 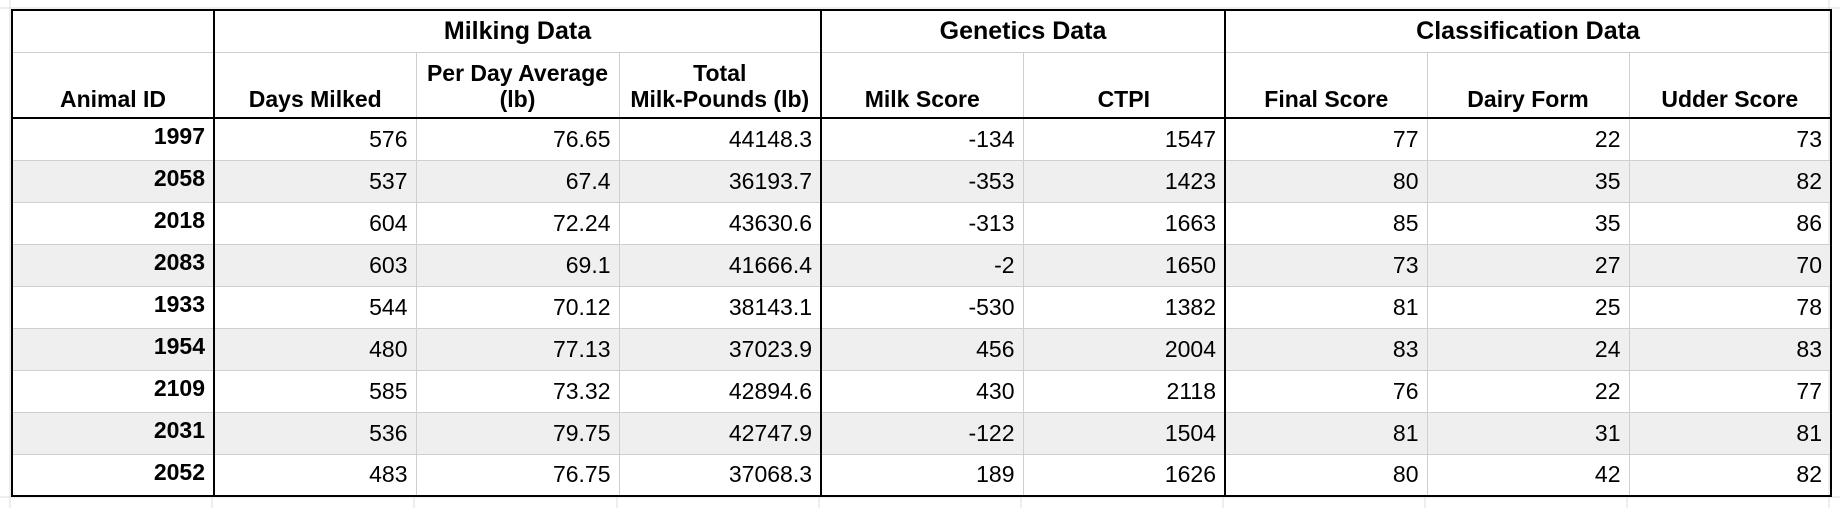 What do you see at coordinates (113, 391) in the screenshot?
I see `animal-id-cell: 2109` at bounding box center [113, 391].